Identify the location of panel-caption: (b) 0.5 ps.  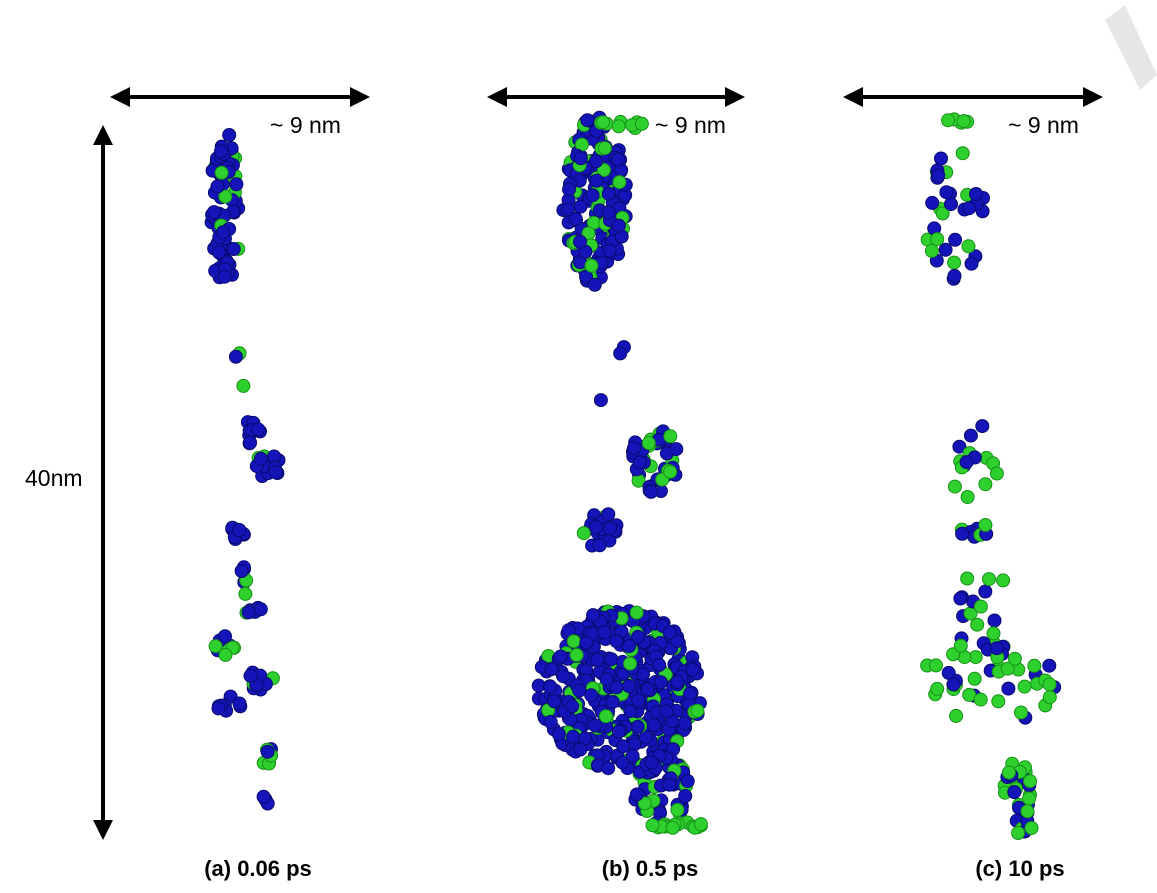
(650, 868).